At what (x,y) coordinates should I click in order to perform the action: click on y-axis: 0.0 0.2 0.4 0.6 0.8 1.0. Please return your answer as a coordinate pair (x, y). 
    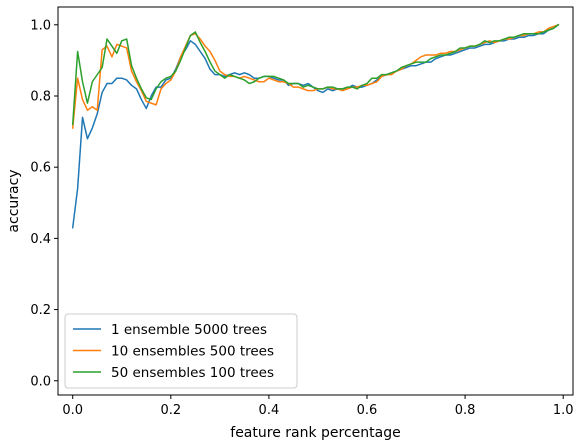
    Looking at the image, I should click on (44, 203).